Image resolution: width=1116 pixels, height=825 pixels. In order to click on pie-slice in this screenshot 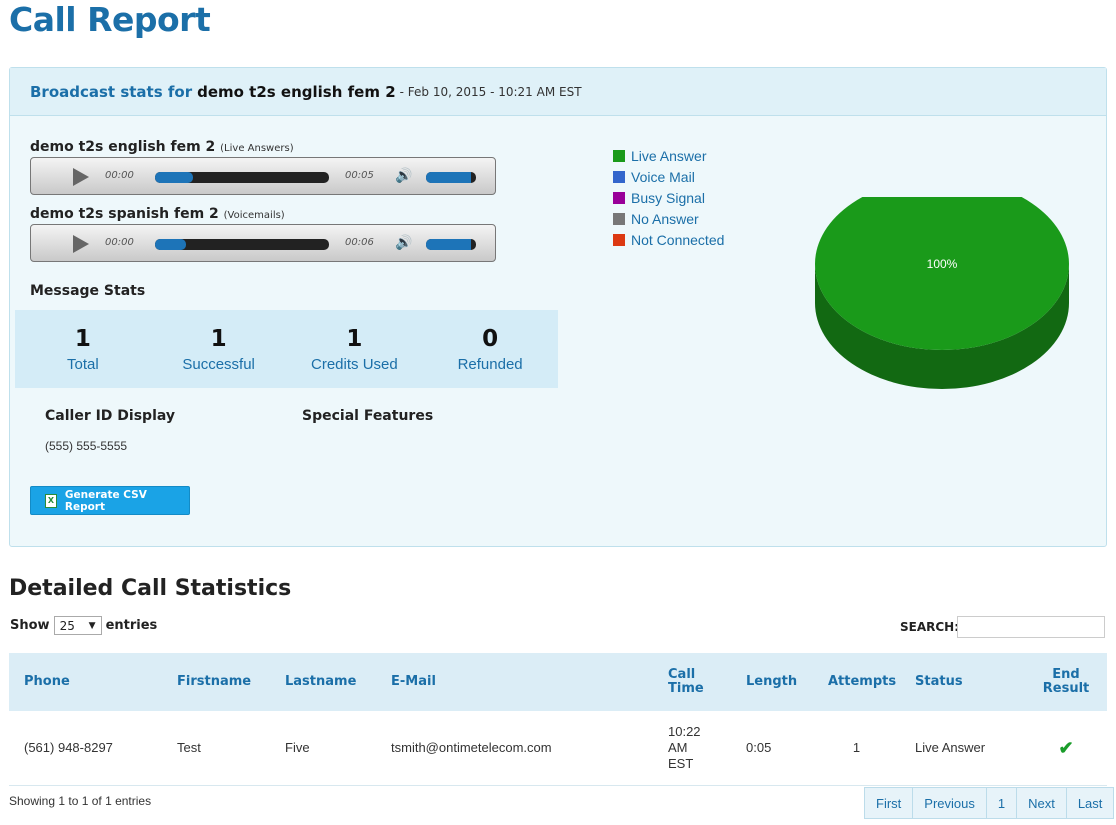, I will do `click(942, 273)`.